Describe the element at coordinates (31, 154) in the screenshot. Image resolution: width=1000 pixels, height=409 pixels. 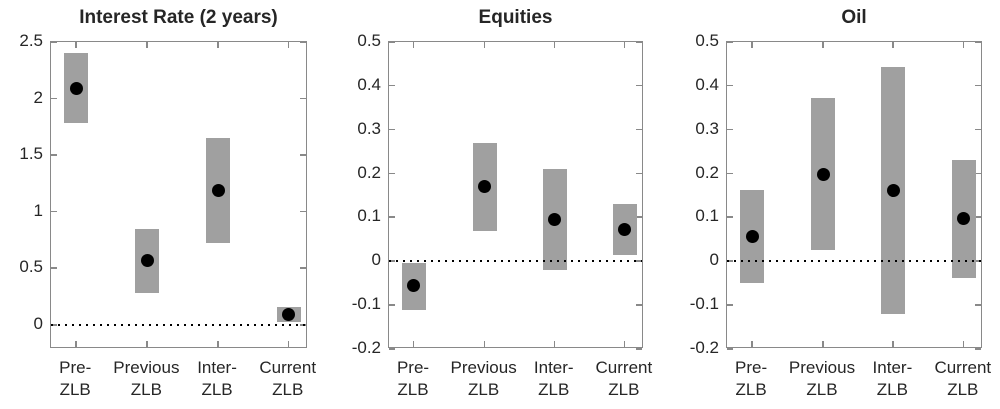
I see `y-tick-label: 1.5` at that location.